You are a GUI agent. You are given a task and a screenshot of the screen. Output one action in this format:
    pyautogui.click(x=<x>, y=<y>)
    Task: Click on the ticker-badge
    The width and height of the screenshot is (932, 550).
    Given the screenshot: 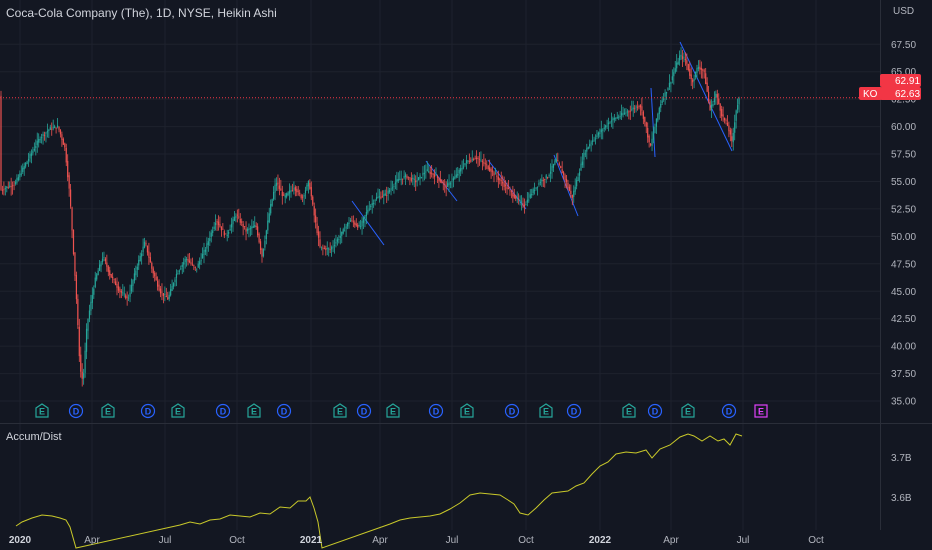 What is the action you would take?
    pyautogui.click(x=870, y=93)
    